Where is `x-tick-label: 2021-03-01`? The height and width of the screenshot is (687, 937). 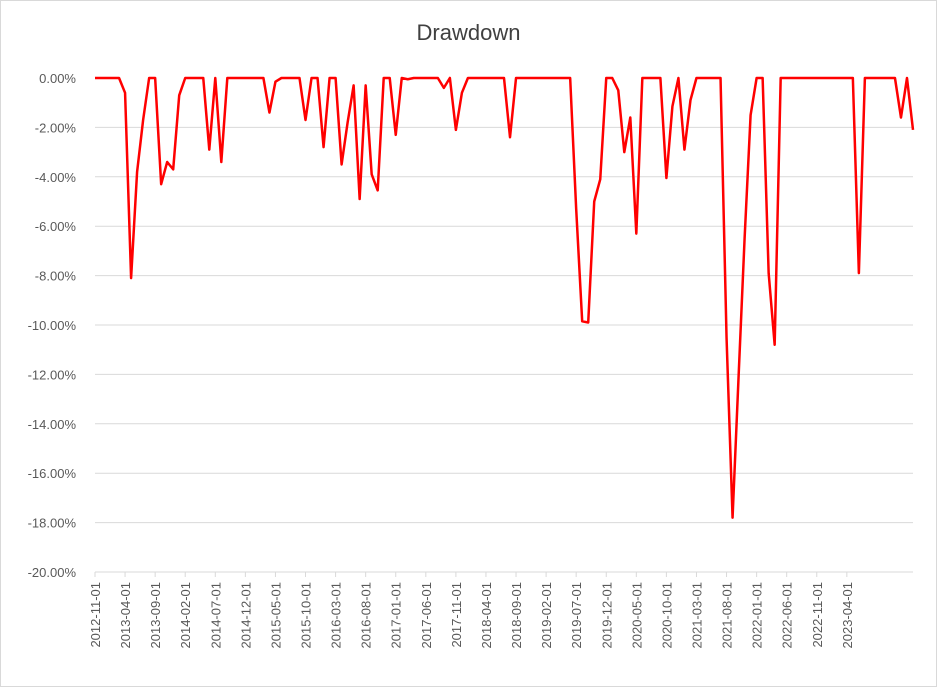
x-tick-label: 2021-03-01 is located at coordinates (696, 615).